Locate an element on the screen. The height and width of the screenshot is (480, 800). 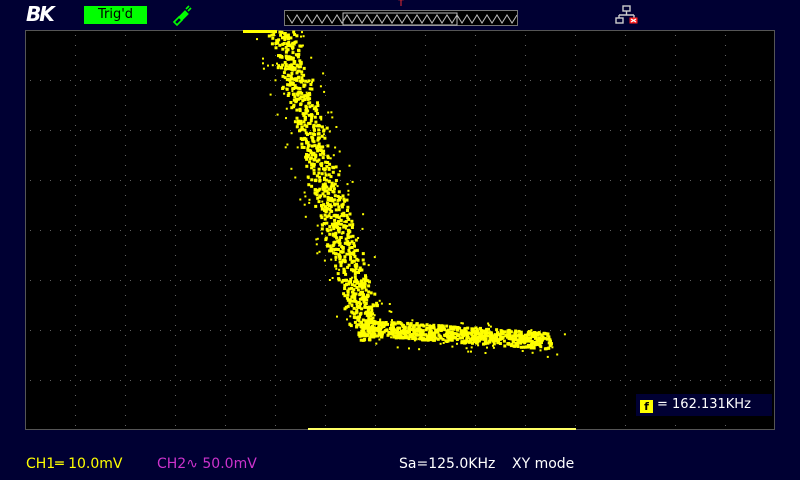
trigger-status-badge: Trig'd is located at coordinates (115, 15).